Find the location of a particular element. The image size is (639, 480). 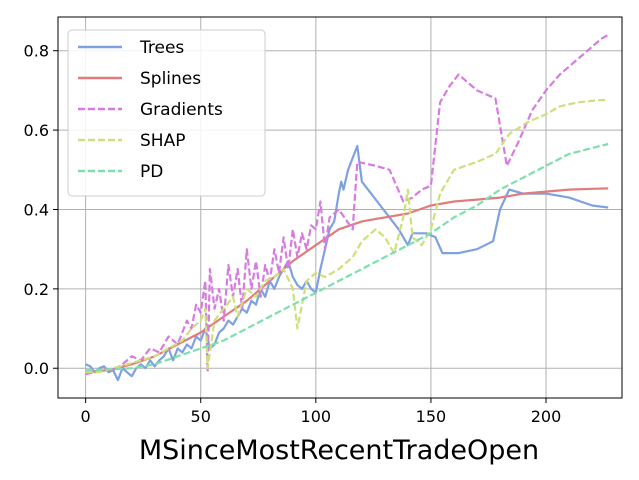

legend: Trees Splines Gradients SHAP PD is located at coordinates (166, 113).